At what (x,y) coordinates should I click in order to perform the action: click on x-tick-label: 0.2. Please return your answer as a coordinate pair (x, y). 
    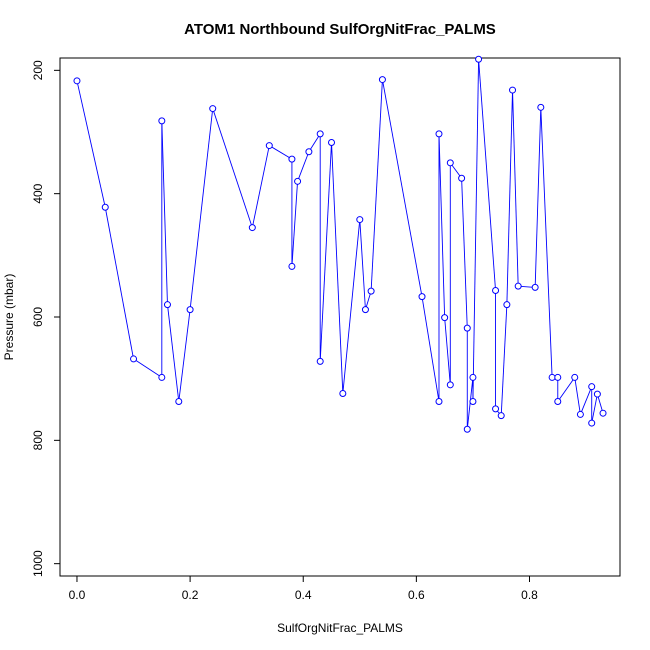
    Looking at the image, I should click on (190, 595).